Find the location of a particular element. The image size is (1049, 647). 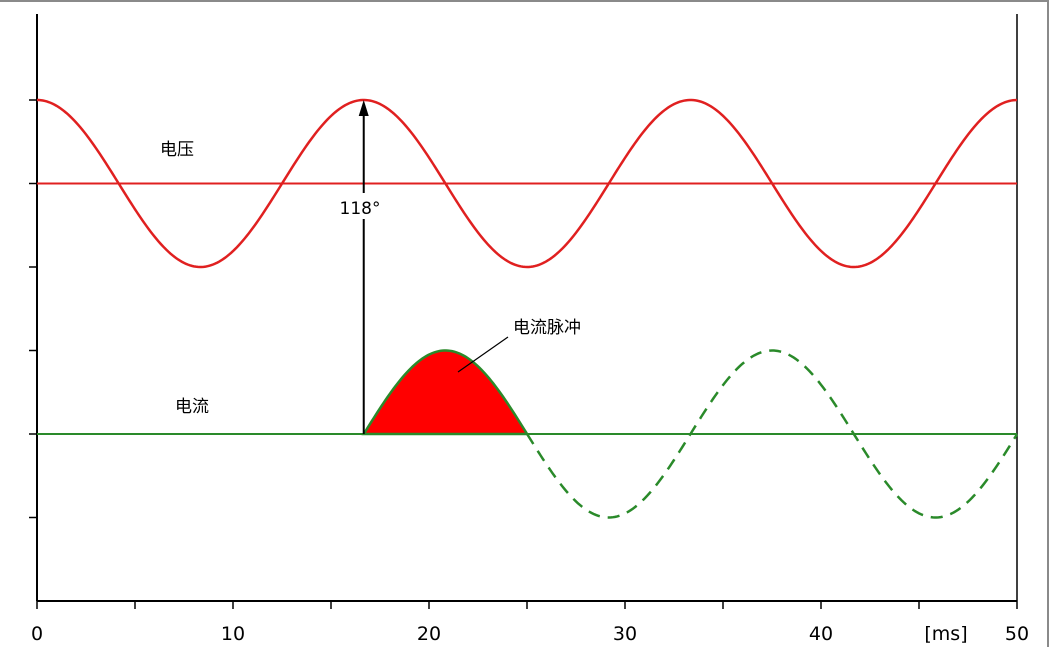

x-tick-labels: 0 10 20 30 40 50 is located at coordinates (530, 634).